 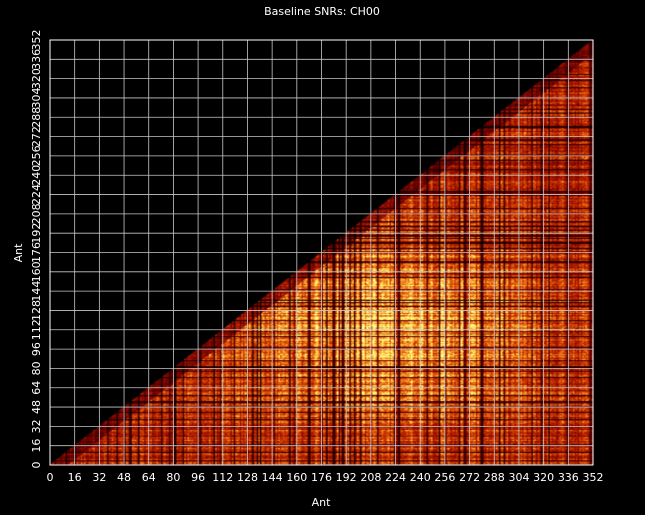 What do you see at coordinates (247, 477) in the screenshot?
I see `x-tick-label: 128` at bounding box center [247, 477].